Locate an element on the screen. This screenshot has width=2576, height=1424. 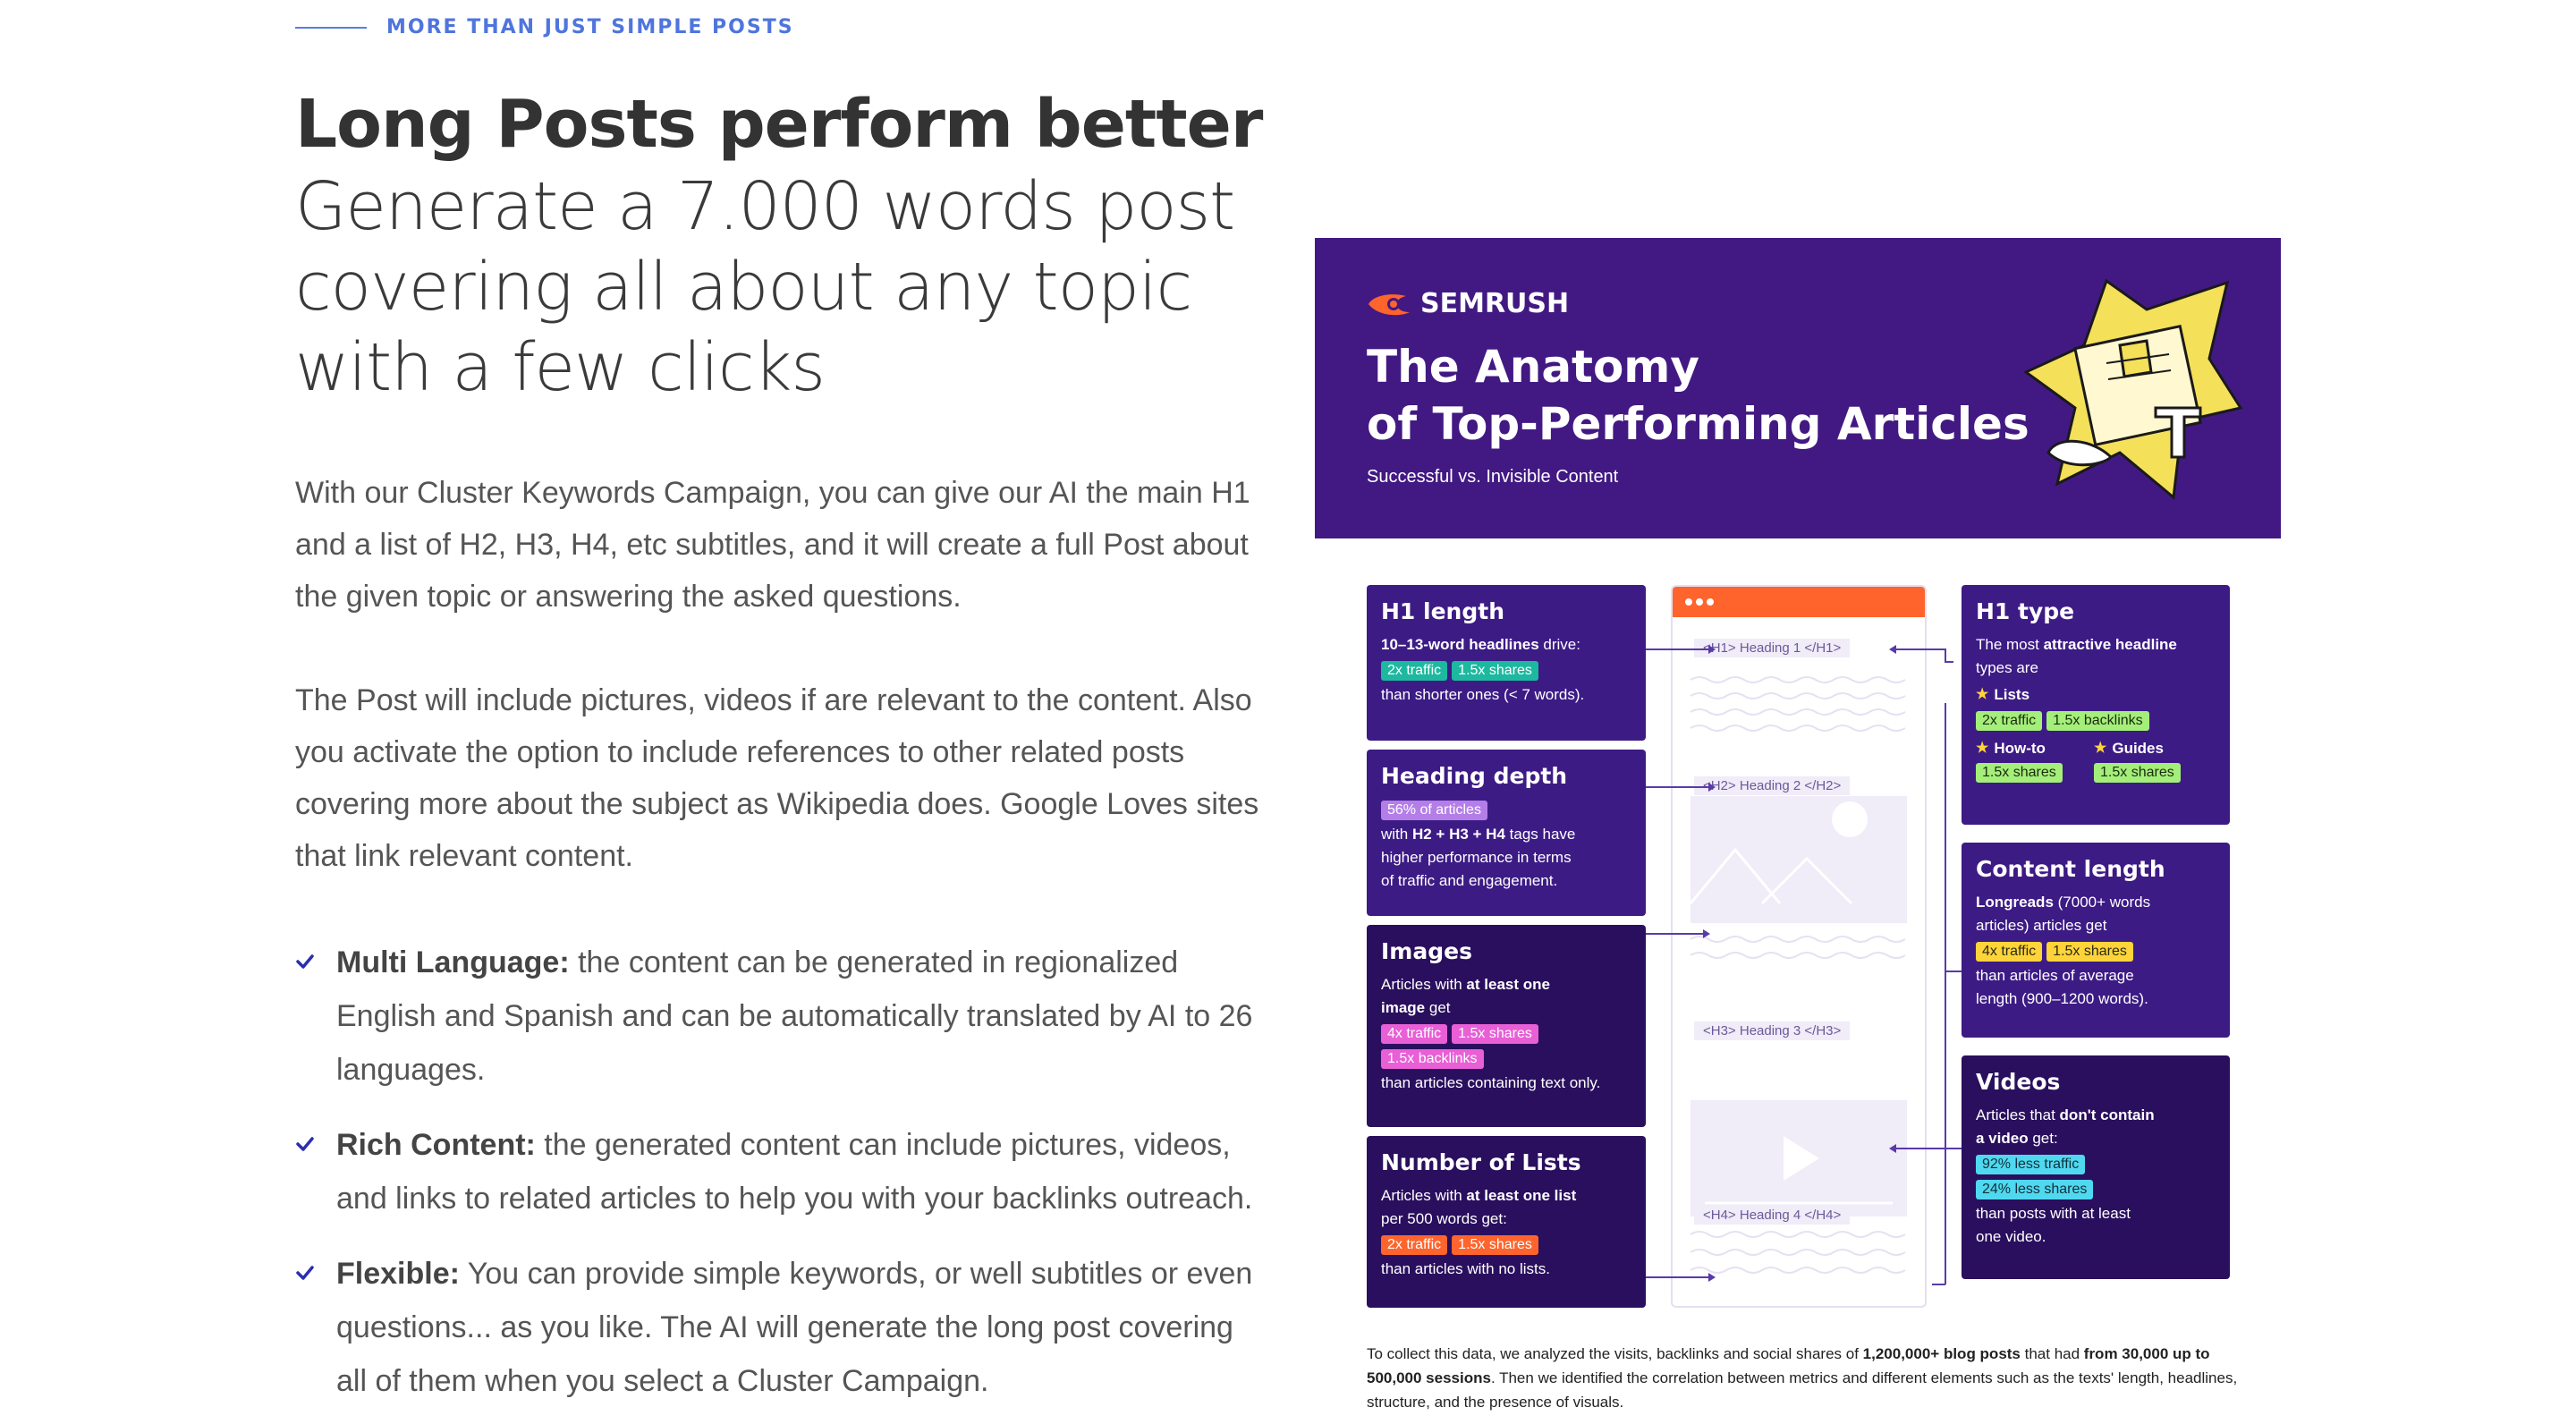
brand-name: SEMRUSH is located at coordinates (1495, 303).